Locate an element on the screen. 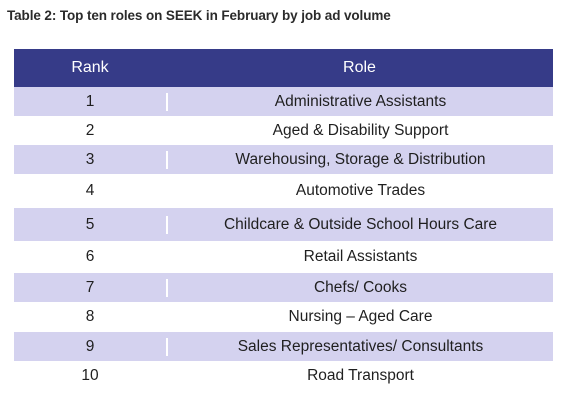  column-header-rank: Rank is located at coordinates (90, 67).